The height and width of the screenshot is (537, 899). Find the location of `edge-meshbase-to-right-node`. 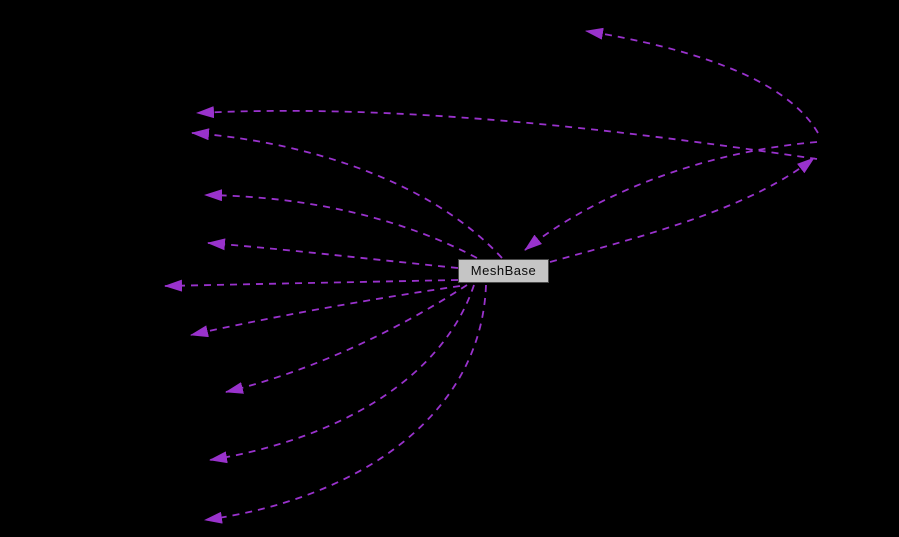

edge-meshbase-to-right-node is located at coordinates (682, 210).